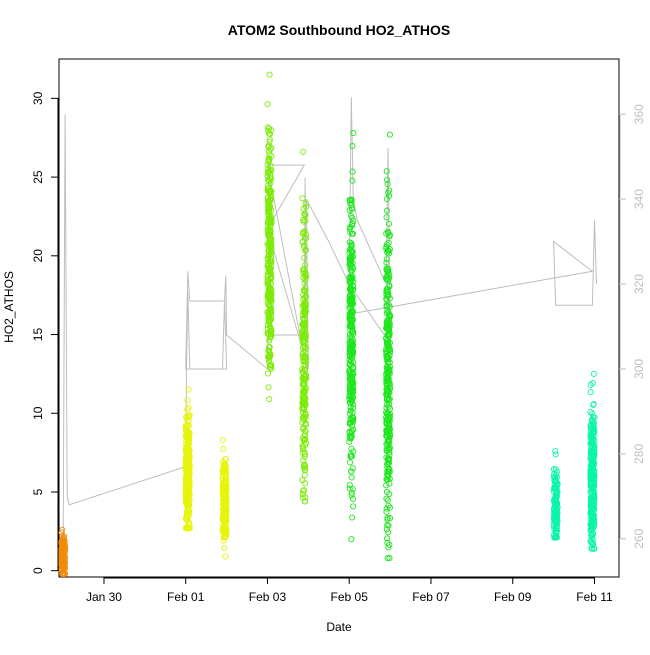 Image resolution: width=650 pixels, height=655 pixels. I want to click on x-axis-label: Date, so click(339, 627).